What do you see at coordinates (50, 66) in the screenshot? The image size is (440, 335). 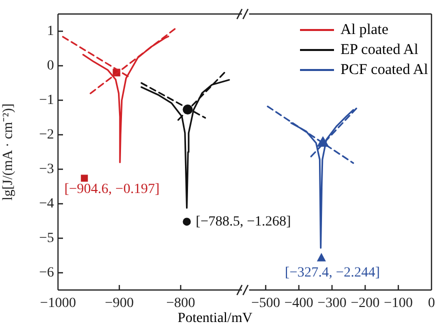 I see `y-tick-label: 0` at bounding box center [50, 66].